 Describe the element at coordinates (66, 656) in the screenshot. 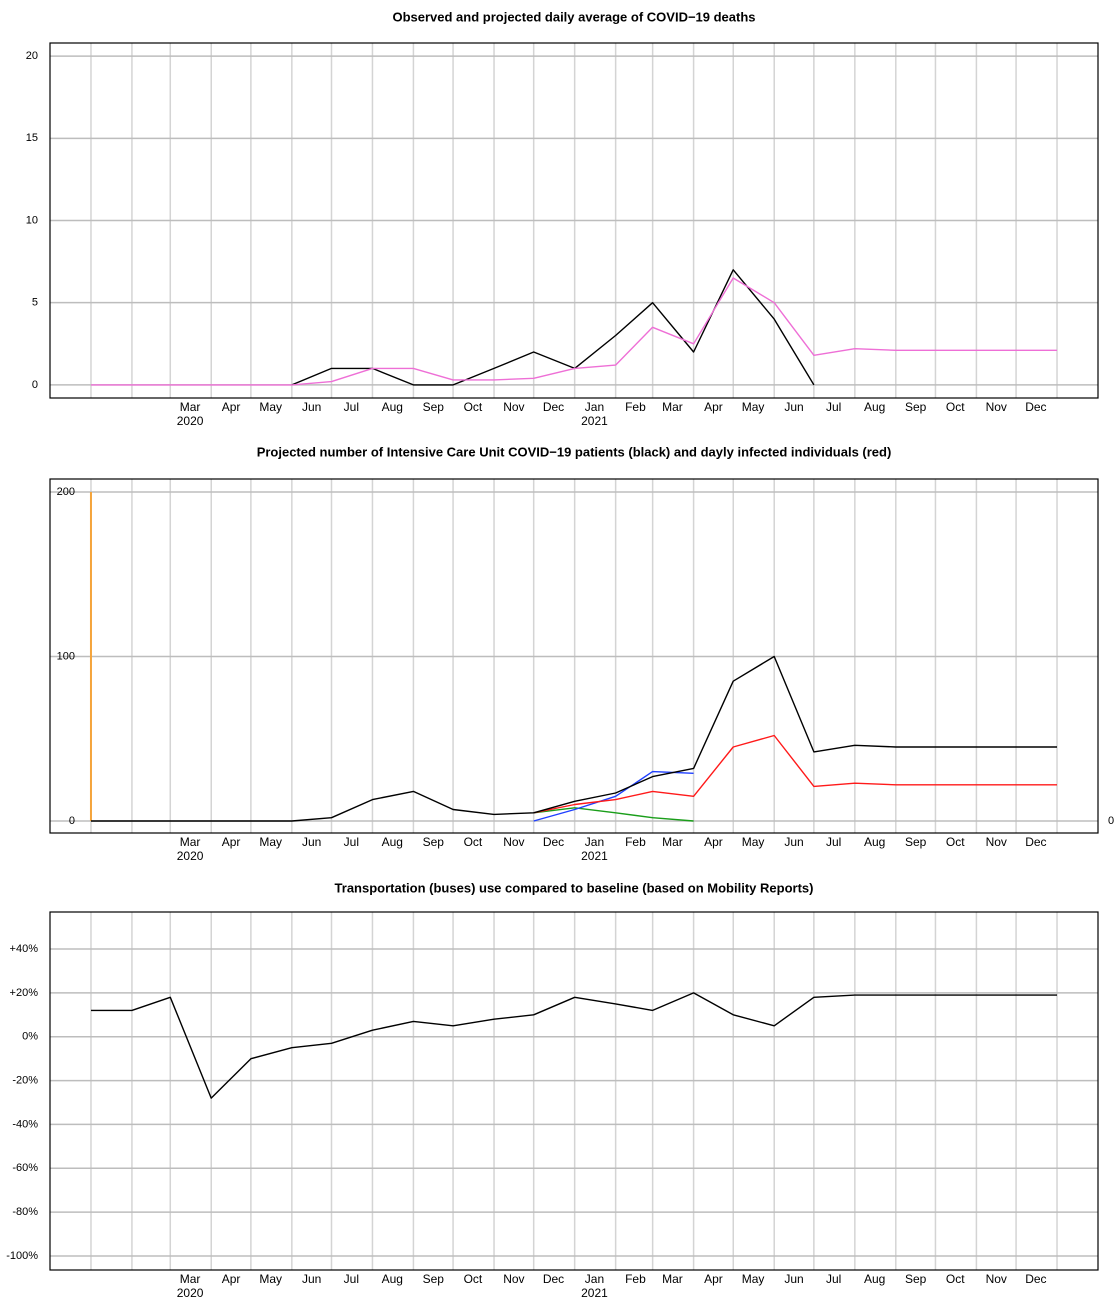

I see `y-tick-label: 100` at that location.